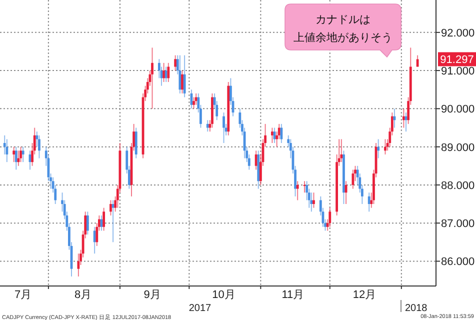 This screenshot has height=320, width=476. What do you see at coordinates (458, 224) in the screenshot?
I see `y-tick-label: 87.000` at bounding box center [458, 224].